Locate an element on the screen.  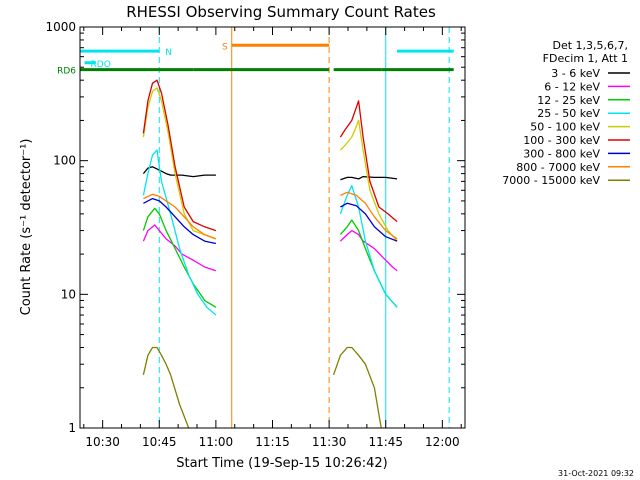
flag-label-rdo: RDO is located at coordinates (101, 65).